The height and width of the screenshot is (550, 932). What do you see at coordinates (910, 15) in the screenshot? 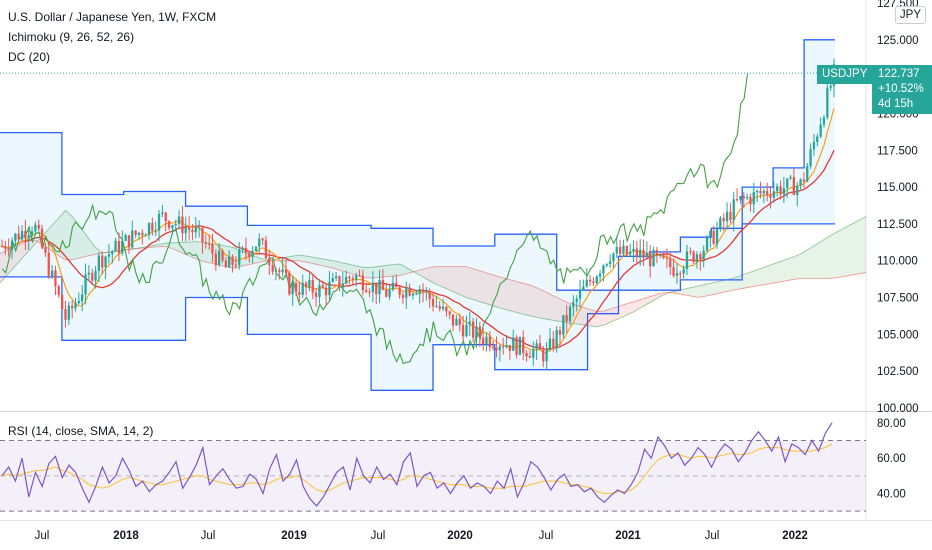
I see `currency-badge: JPY` at bounding box center [910, 15].